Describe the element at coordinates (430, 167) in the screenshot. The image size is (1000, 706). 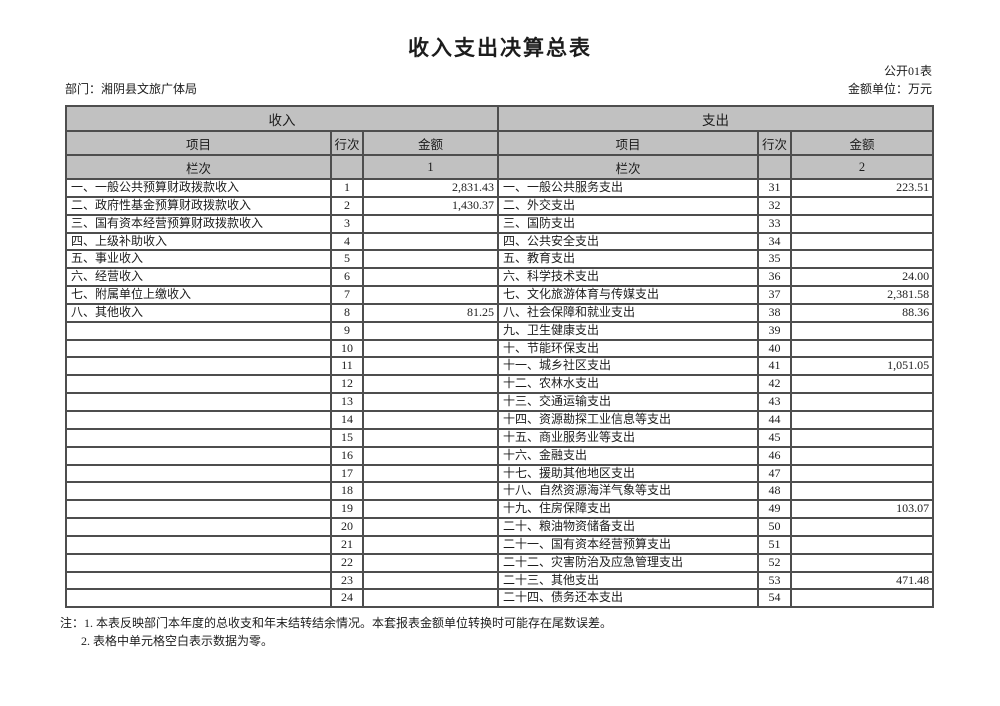
I see `income-column-number: 1` at that location.